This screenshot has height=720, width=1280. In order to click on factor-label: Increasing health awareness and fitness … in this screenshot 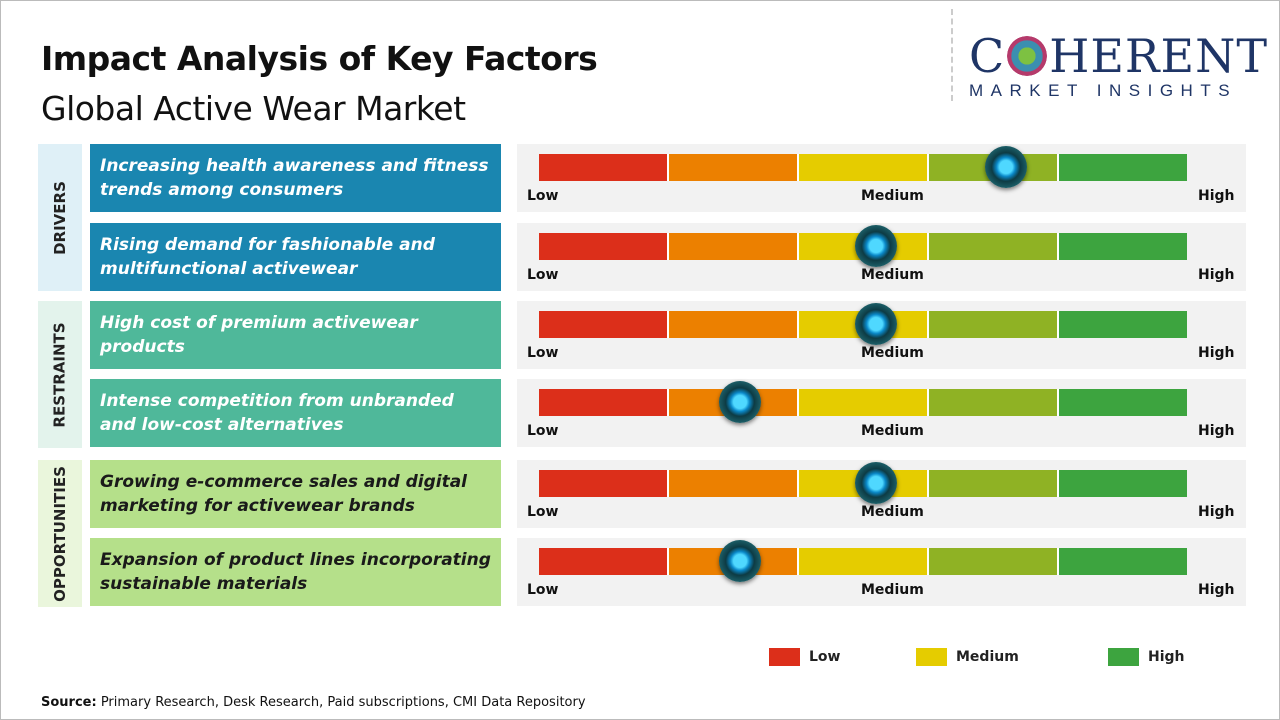, I will do `click(295, 178)`.